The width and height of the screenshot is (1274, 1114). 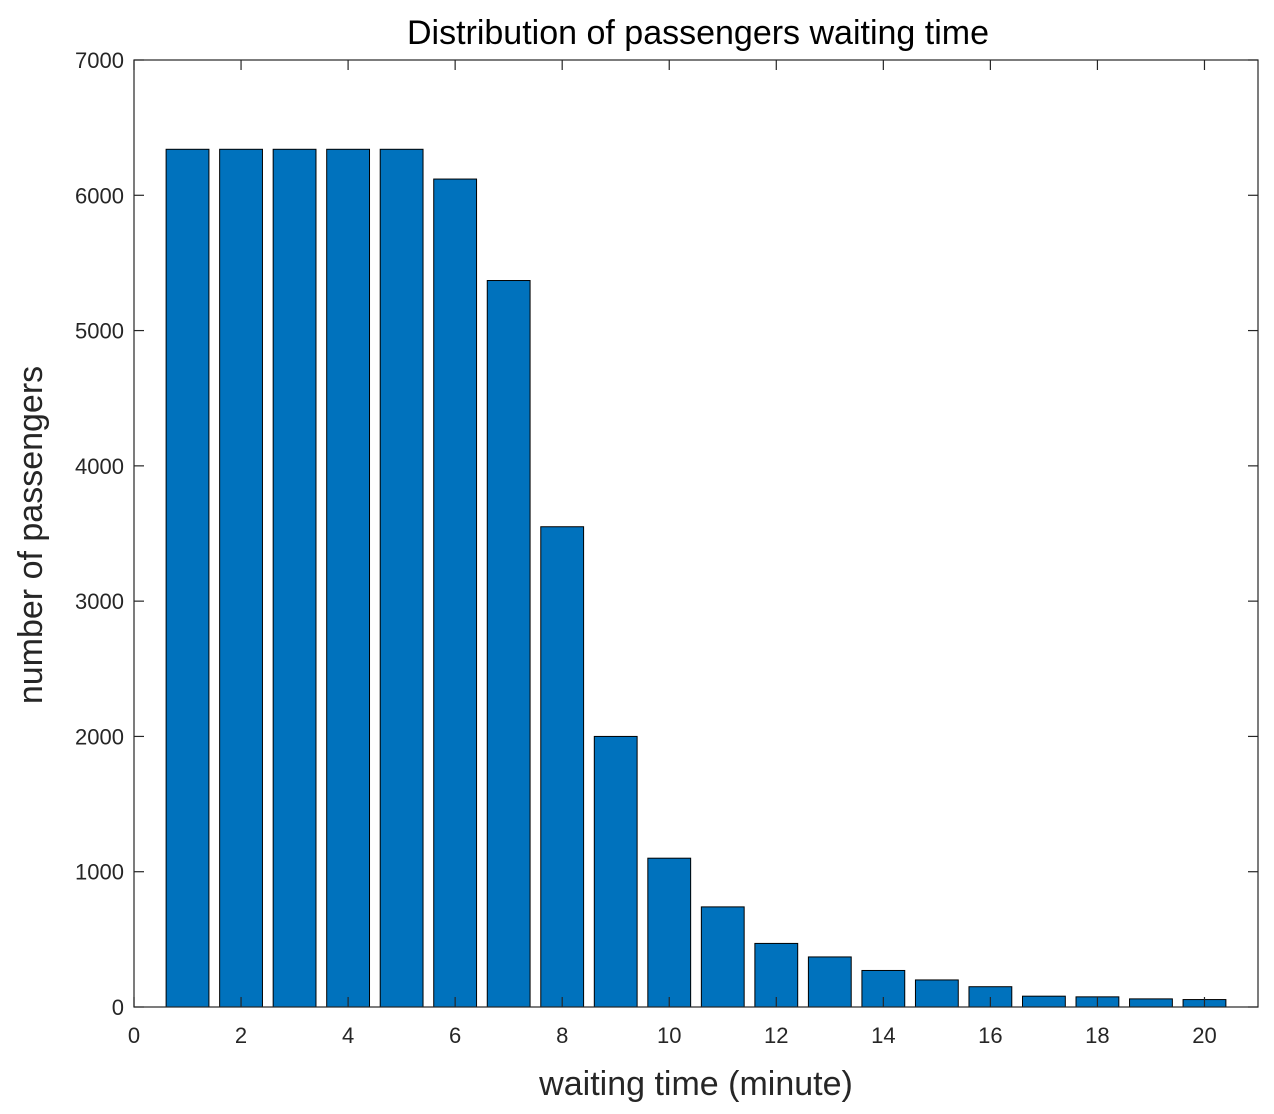 I want to click on x-tick-label-16: 16, so click(x=990, y=1035).